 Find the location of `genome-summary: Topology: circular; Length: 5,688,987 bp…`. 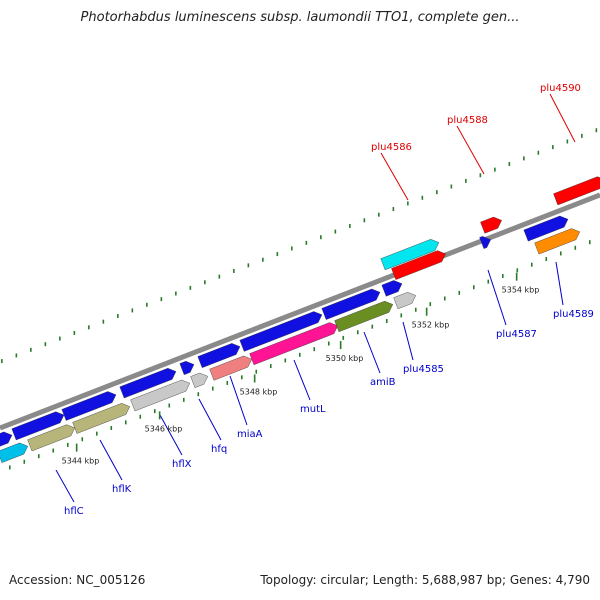

genome-summary: Topology: circular; Length: 5,688,987 bp… is located at coordinates (425, 580).